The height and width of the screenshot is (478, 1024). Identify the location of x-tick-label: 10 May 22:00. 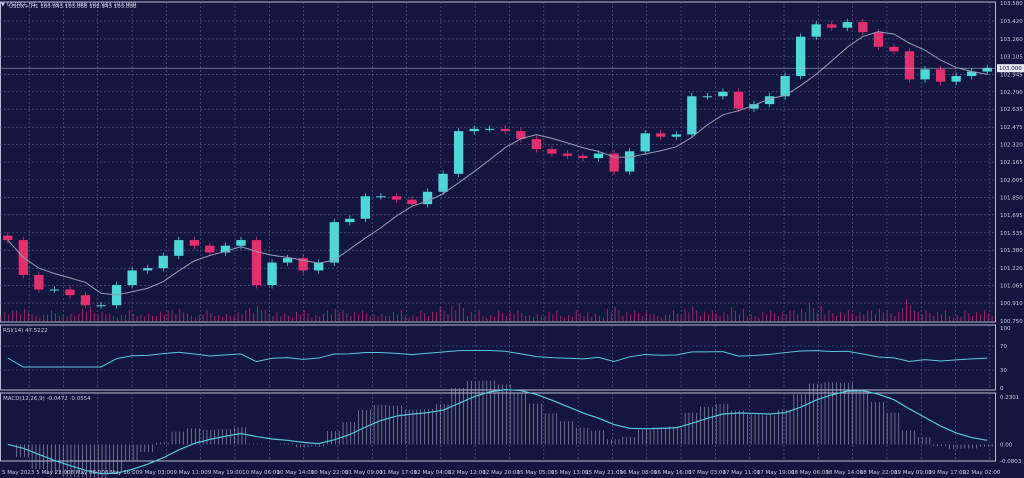
(330, 473).